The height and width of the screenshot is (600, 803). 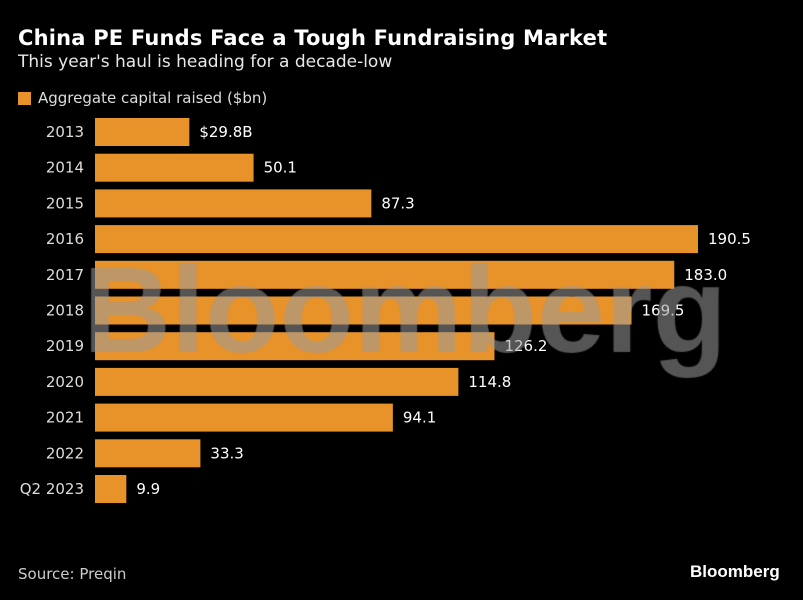 I want to click on data-label: 87.3, so click(x=397, y=203).